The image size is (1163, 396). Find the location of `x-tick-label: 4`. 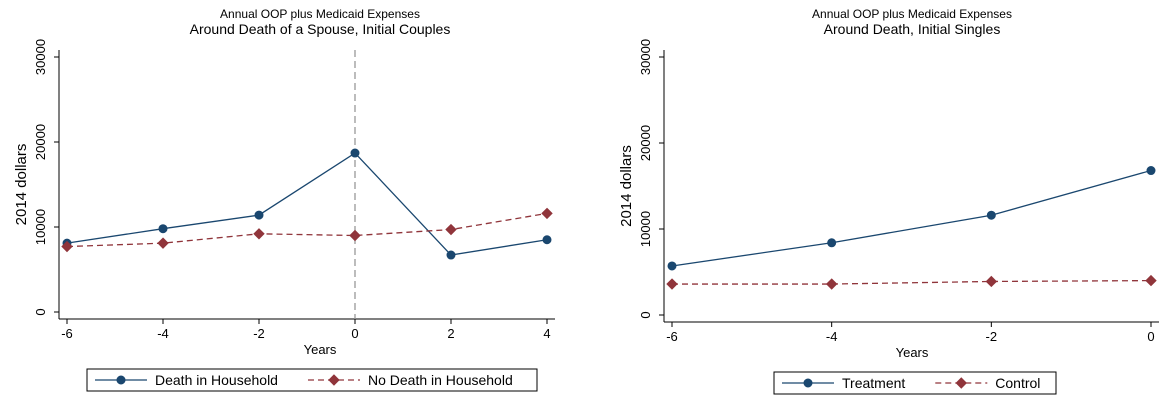

x-tick-label: 4 is located at coordinates (546, 333).